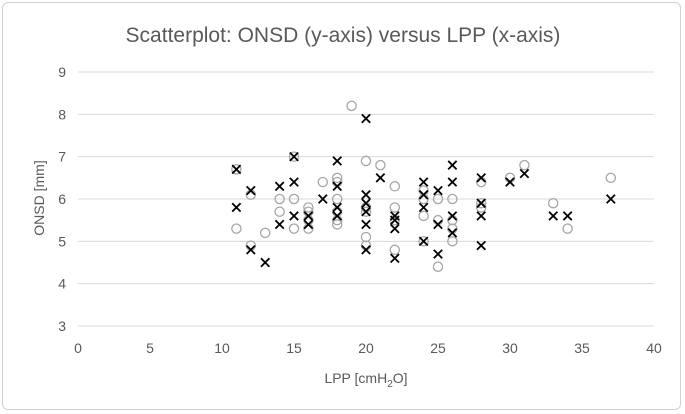  What do you see at coordinates (62, 157) in the screenshot?
I see `y-tick-label: 7` at bounding box center [62, 157].